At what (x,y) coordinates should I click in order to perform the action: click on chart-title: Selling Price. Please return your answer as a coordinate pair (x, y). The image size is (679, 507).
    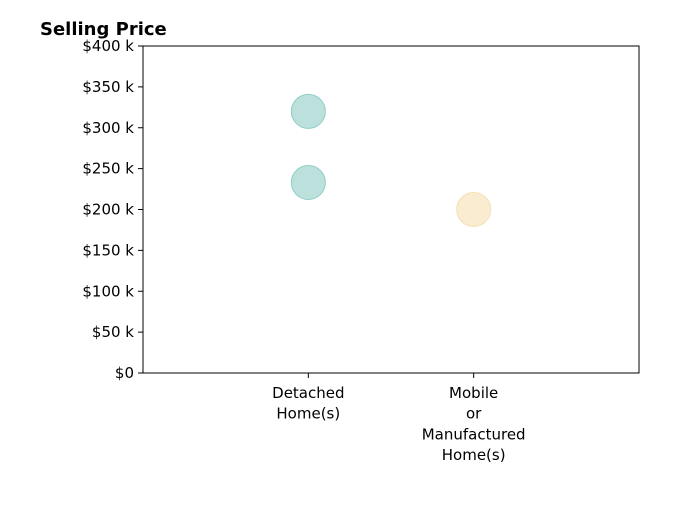
    Looking at the image, I should click on (103, 29).